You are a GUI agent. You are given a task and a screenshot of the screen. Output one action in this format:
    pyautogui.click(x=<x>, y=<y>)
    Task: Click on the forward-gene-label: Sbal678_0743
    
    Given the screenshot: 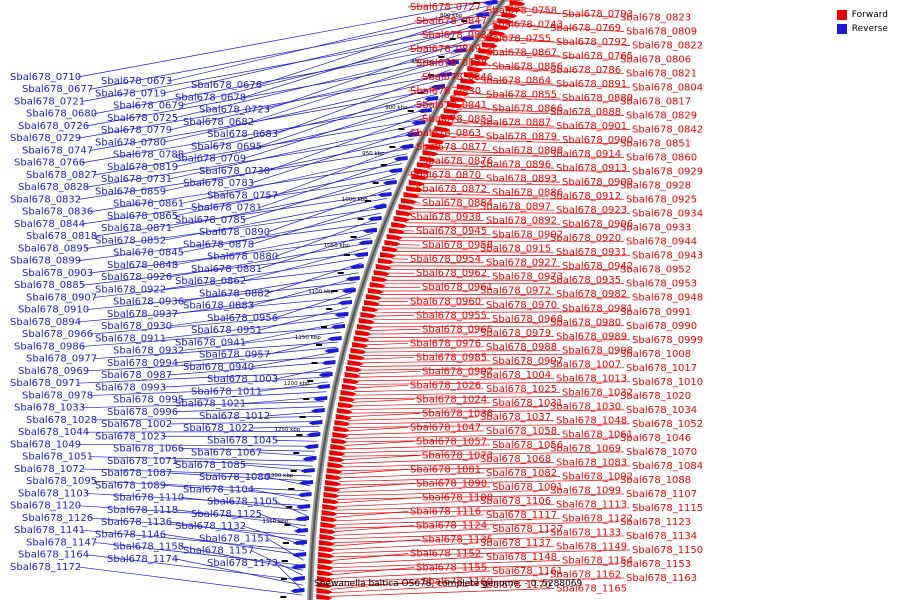 What is the action you would take?
    pyautogui.click(x=527, y=25)
    